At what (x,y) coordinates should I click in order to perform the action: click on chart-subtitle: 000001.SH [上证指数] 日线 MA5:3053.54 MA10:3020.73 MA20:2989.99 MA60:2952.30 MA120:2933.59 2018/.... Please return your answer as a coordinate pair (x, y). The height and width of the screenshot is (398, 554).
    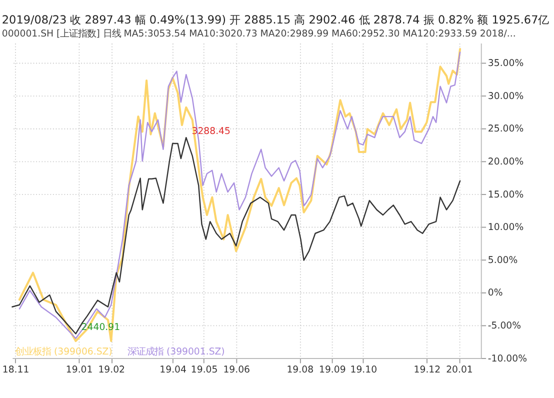
    Looking at the image, I should click on (259, 34).